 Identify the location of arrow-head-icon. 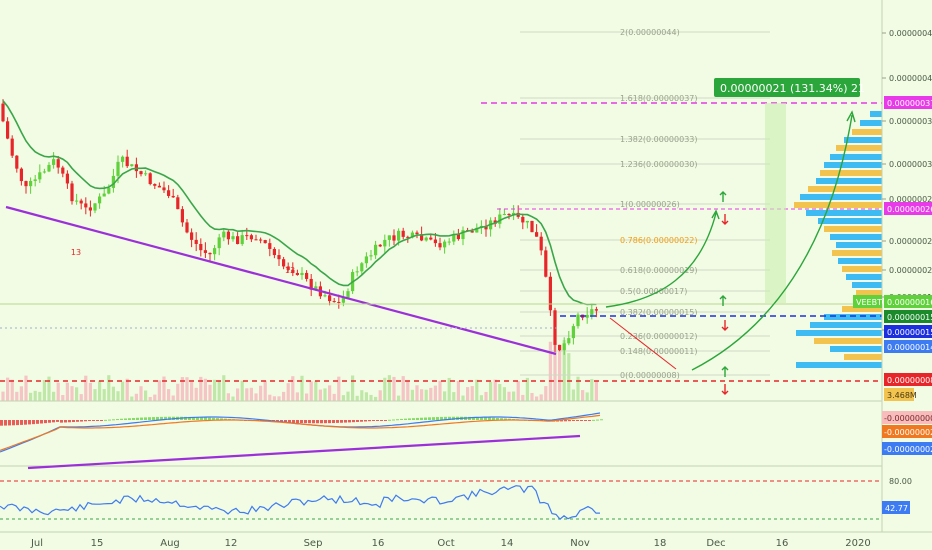
(715, 214).